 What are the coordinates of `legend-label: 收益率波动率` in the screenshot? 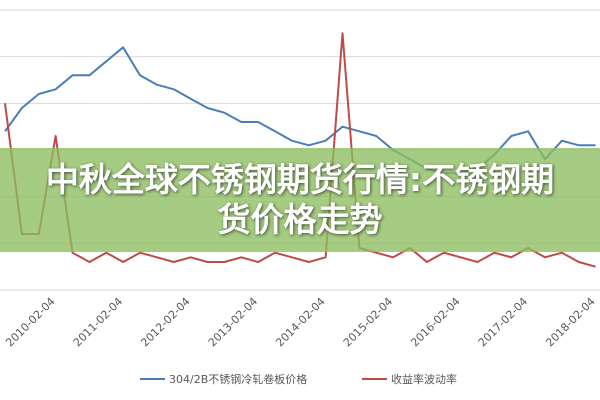 It's located at (424, 379).